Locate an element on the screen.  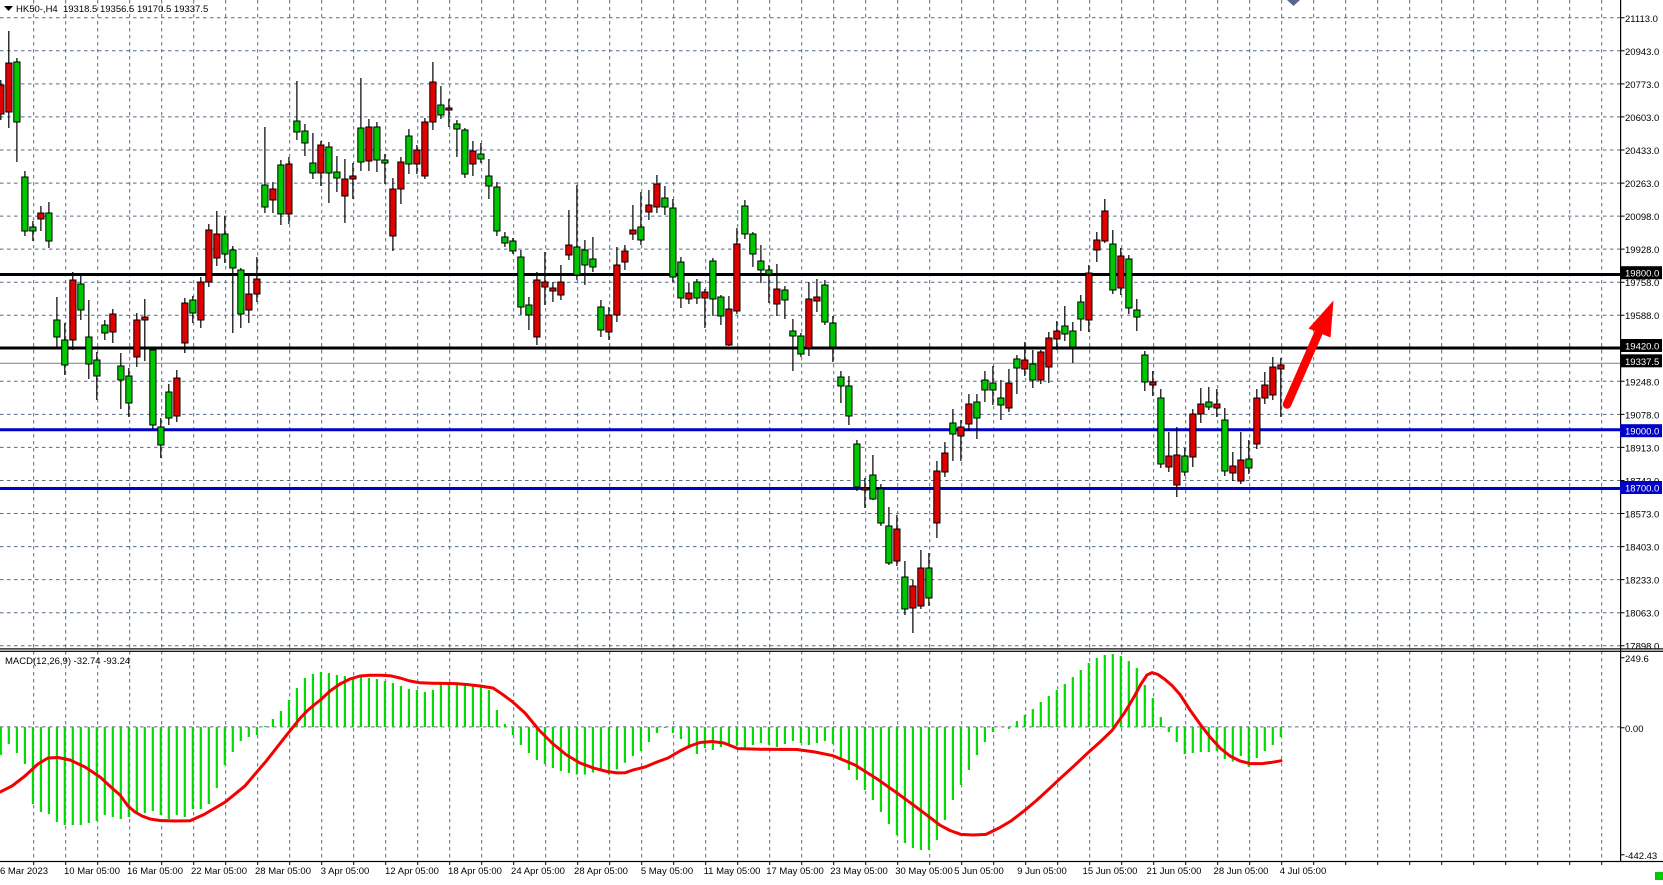
svg-text: 18063.0 is located at coordinates (1642, 614).